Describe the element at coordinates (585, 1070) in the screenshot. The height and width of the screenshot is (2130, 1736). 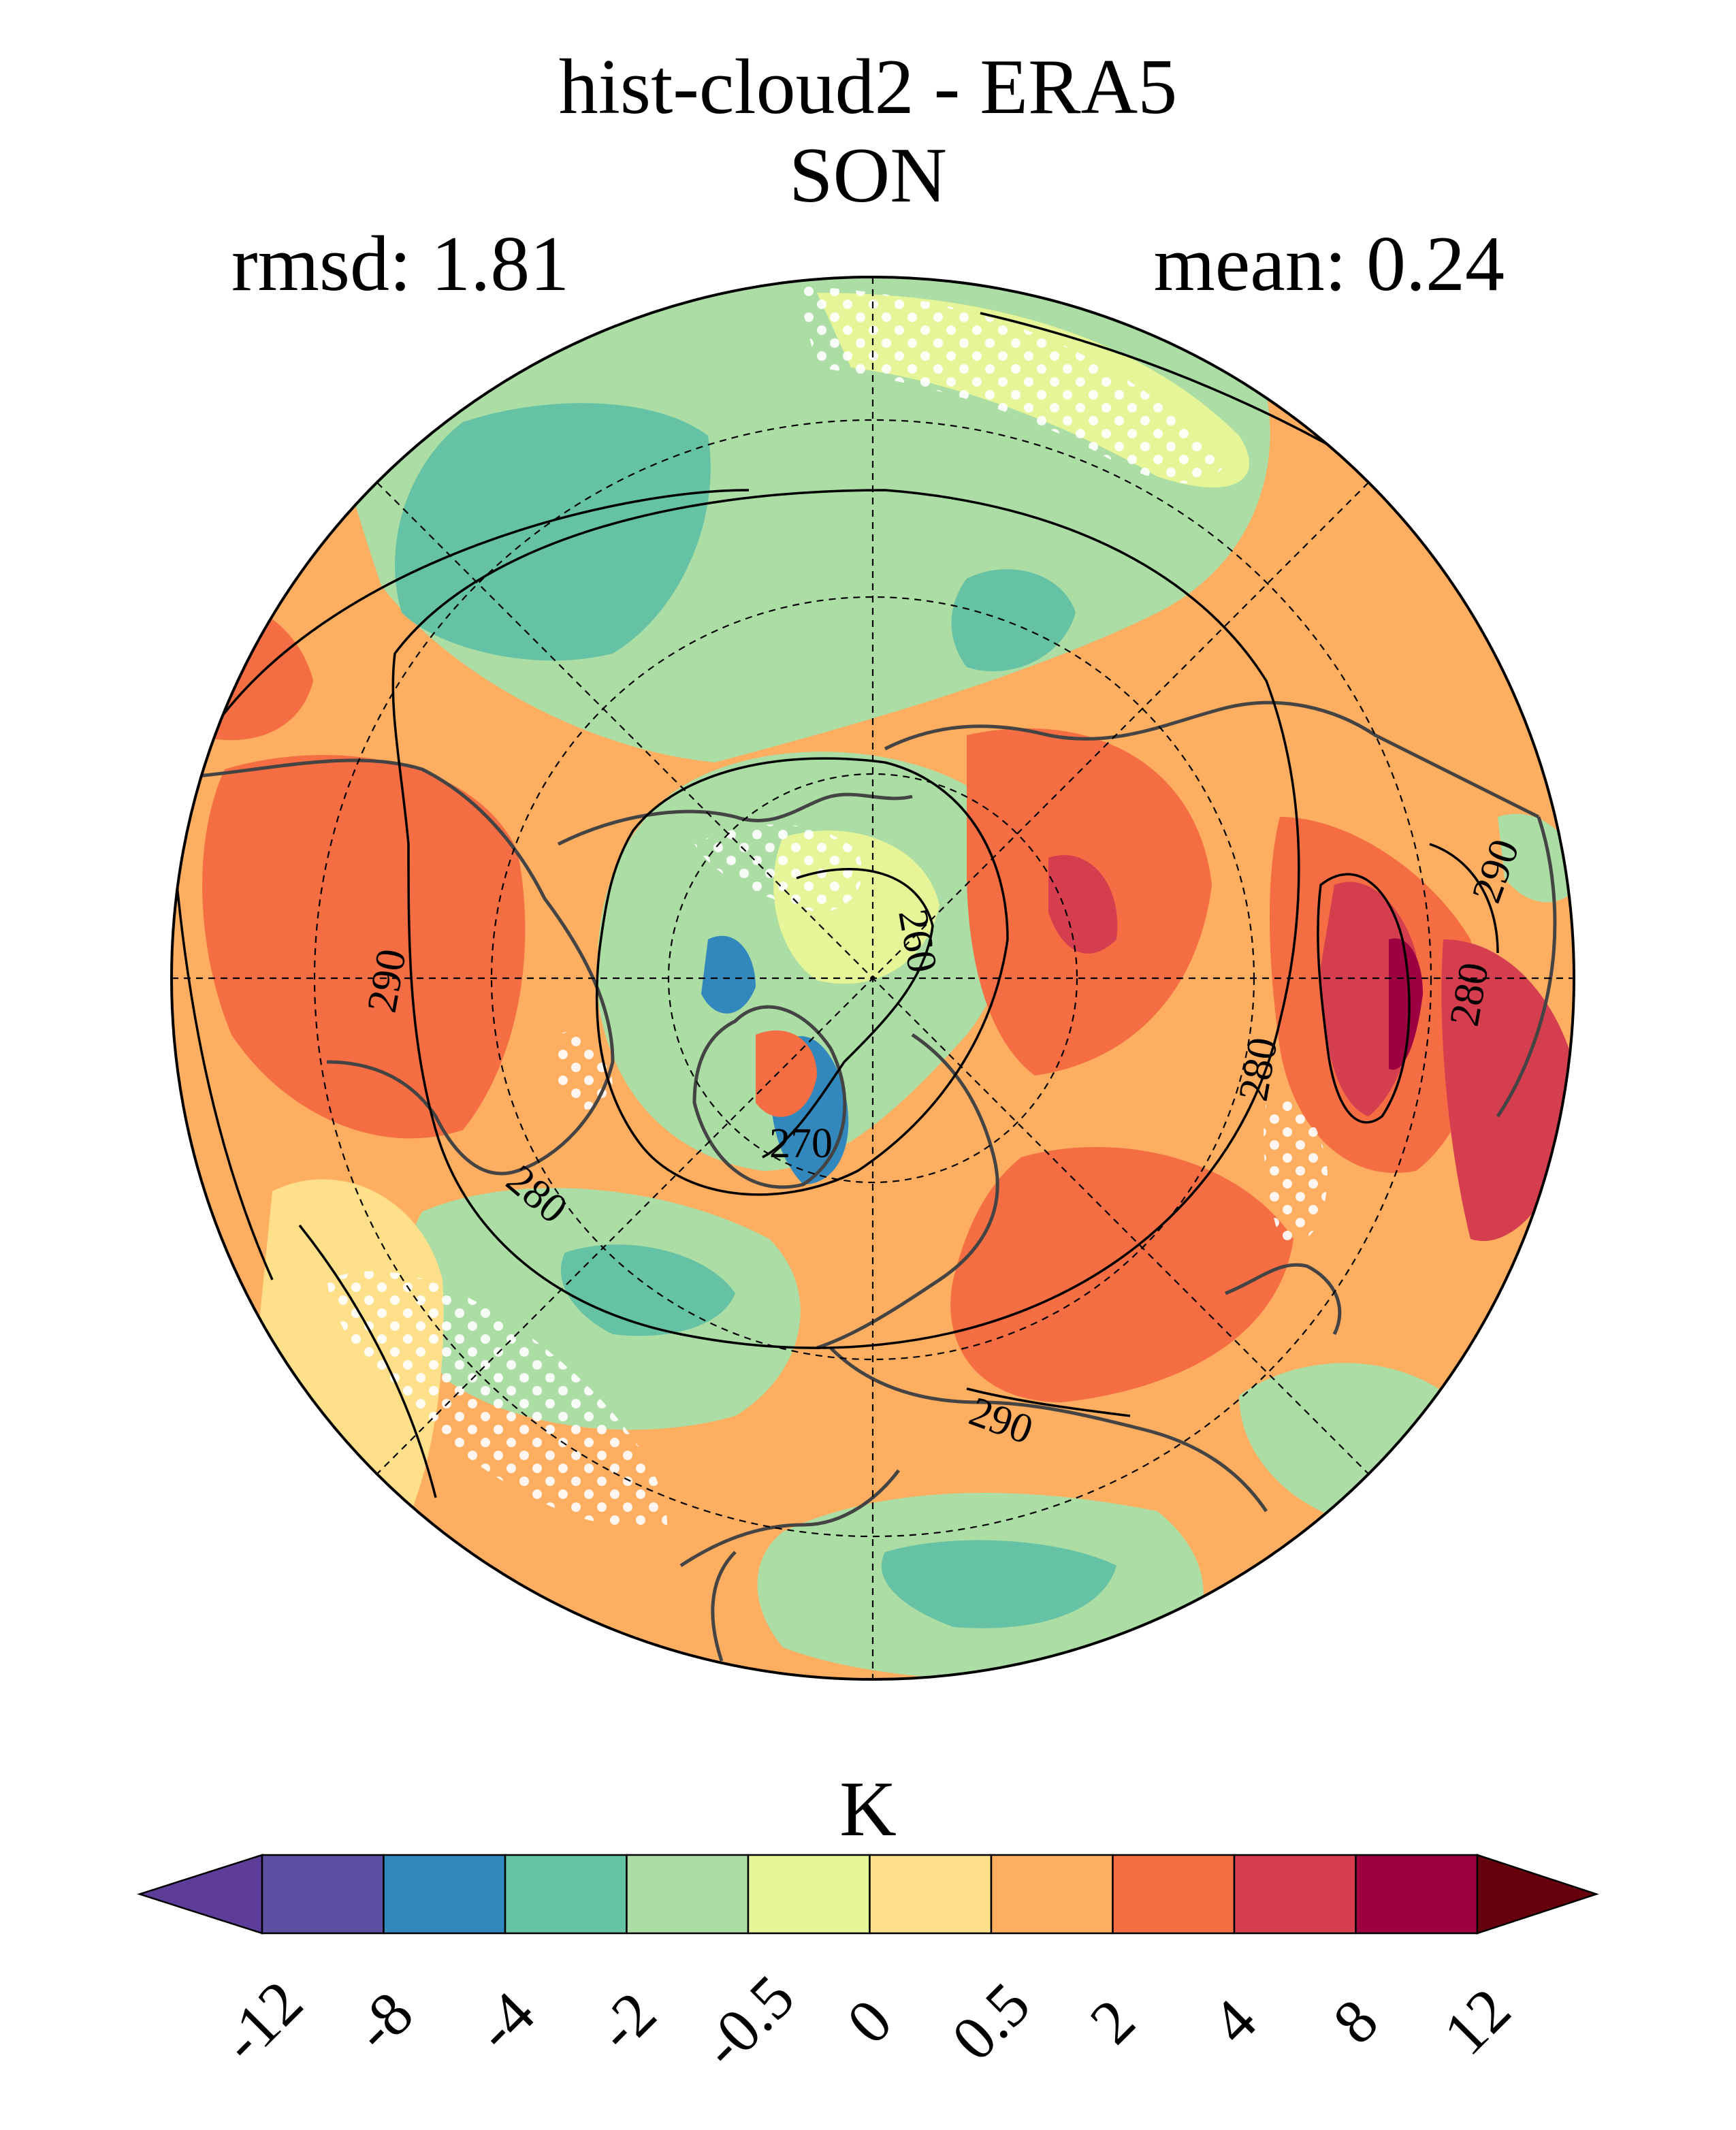
I see `stipple-region-greenland` at that location.